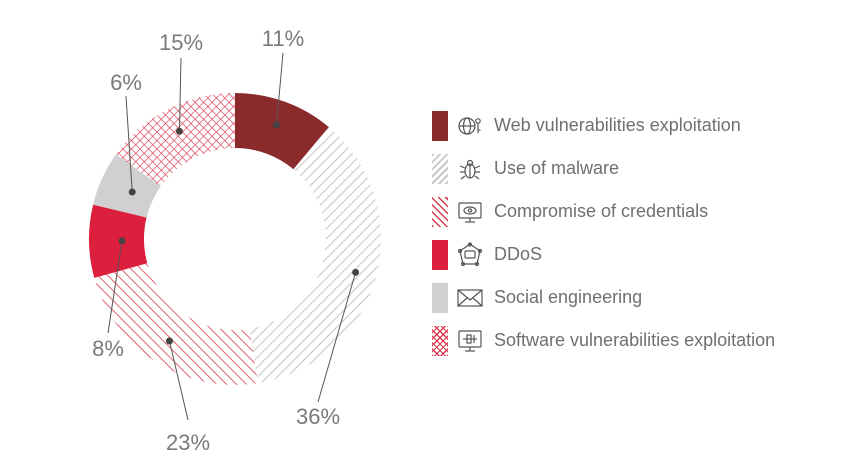 This screenshot has width=864, height=475. I want to click on legend-label-3: Compromise of credentials, so click(601, 211).